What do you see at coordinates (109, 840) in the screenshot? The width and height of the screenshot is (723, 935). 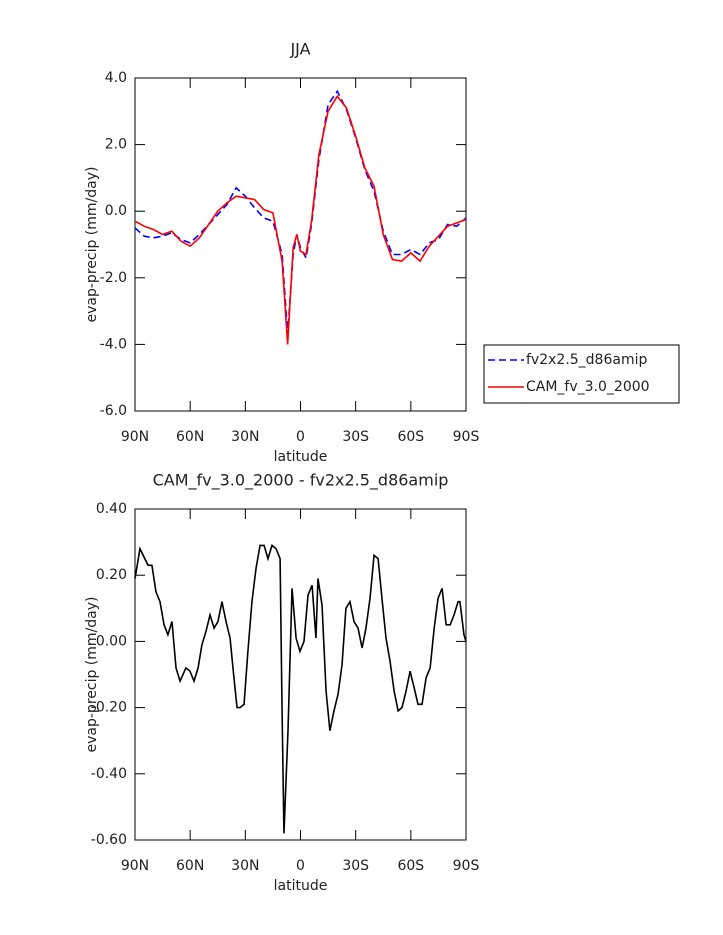 I see `y-tick-label: -0.60` at bounding box center [109, 840].